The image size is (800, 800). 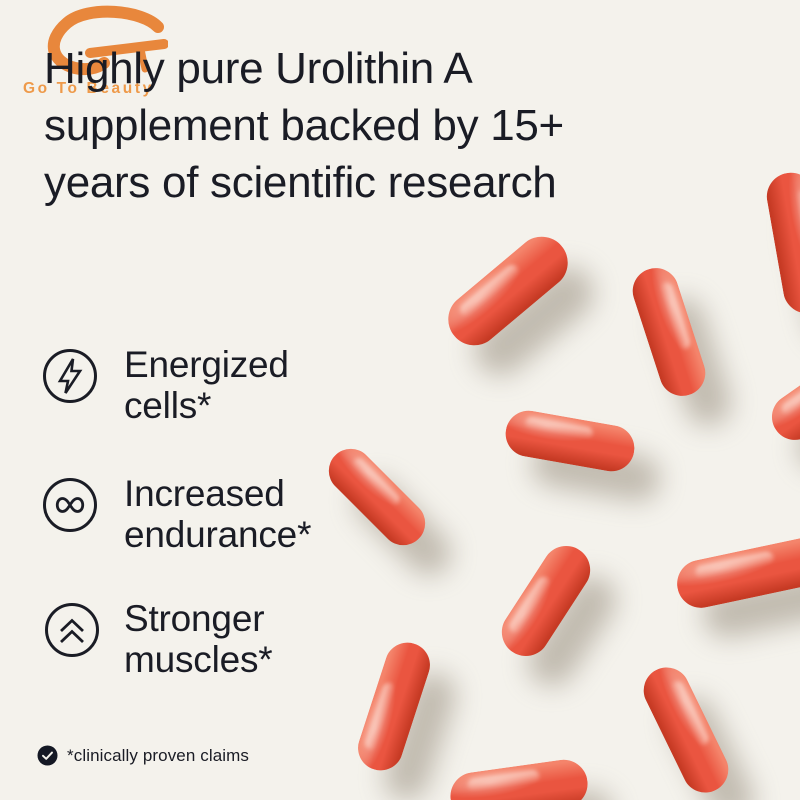 What do you see at coordinates (70, 376) in the screenshot?
I see `lightning-icon` at bounding box center [70, 376].